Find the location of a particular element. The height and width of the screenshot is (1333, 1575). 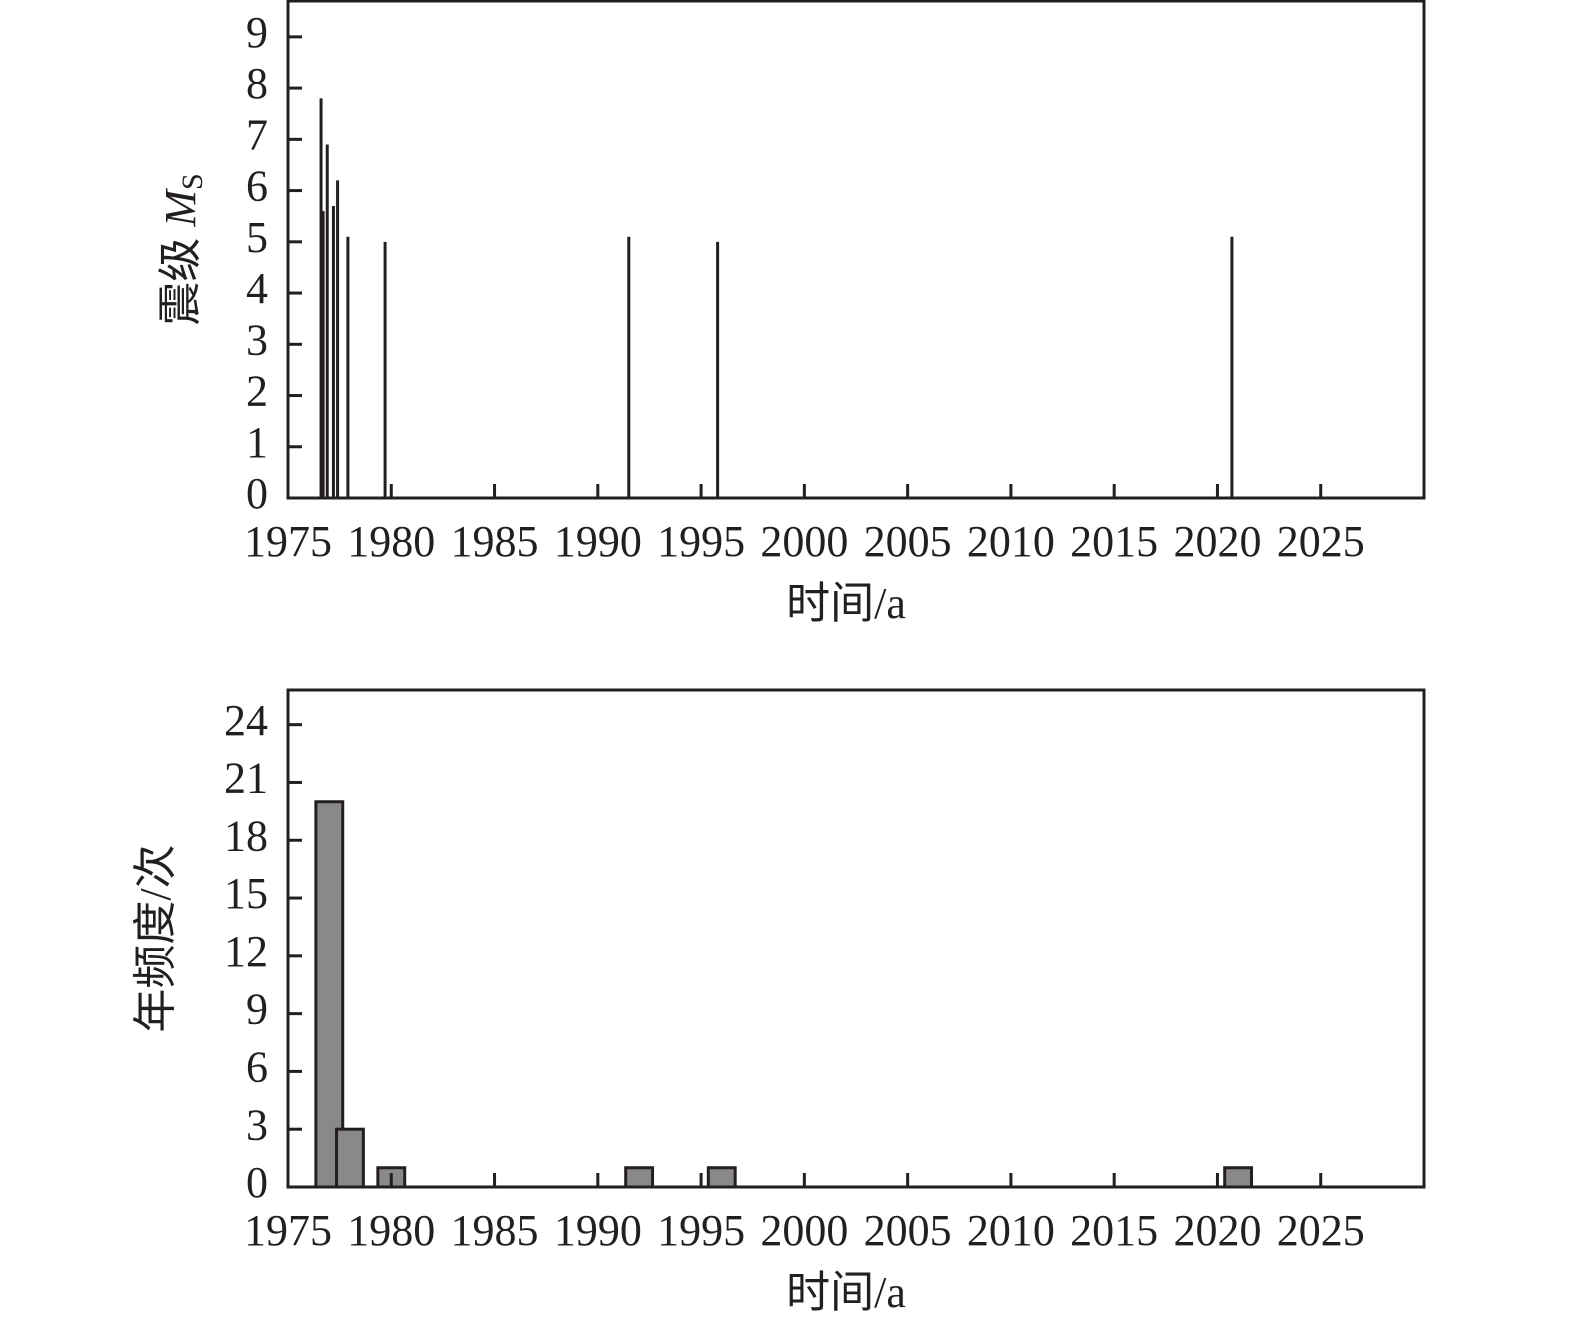

y-axis-label-symbol: M is located at coordinates (180, 208).